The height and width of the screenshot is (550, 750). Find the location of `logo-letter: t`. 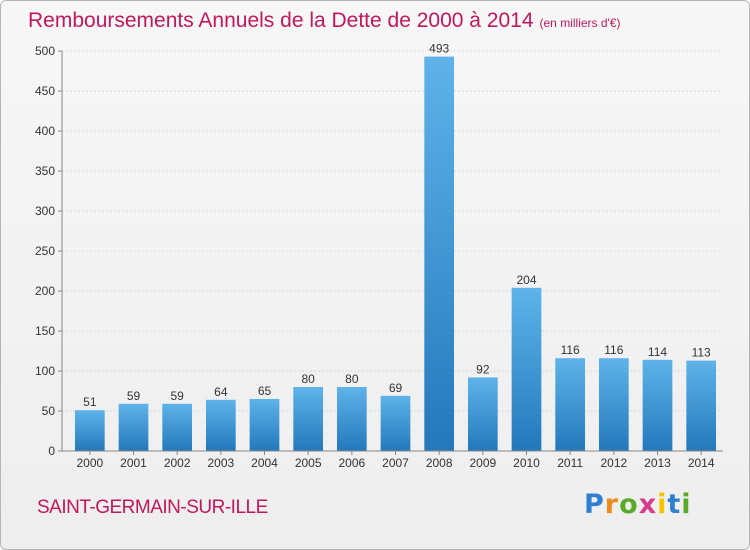

logo-letter: t is located at coordinates (674, 504).